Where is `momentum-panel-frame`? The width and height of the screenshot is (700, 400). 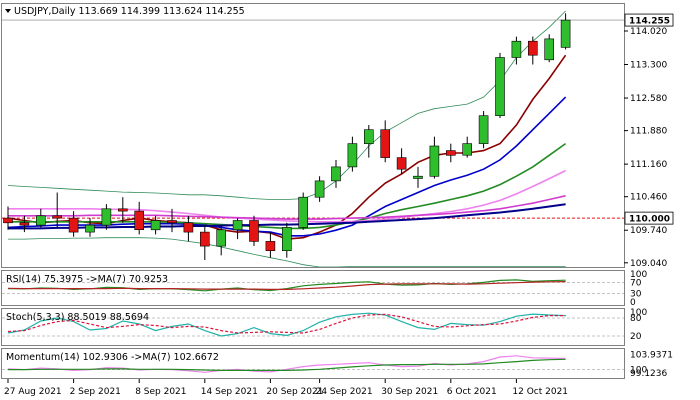
momentum-panel-frame is located at coordinates (313, 363).